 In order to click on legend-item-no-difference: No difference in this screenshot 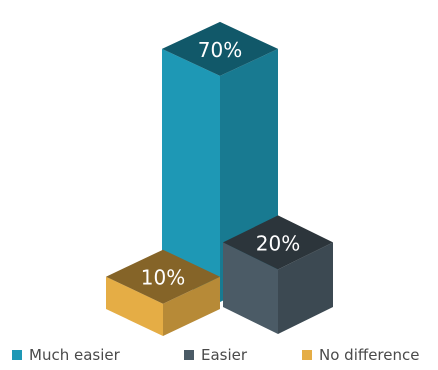, I will do `click(360, 355)`.